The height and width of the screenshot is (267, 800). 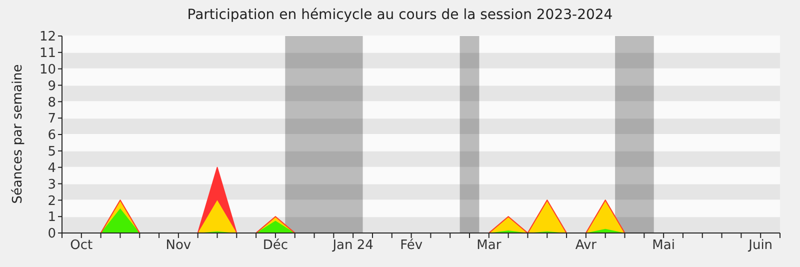 I want to click on x-tick-label: Nov, so click(x=179, y=246).